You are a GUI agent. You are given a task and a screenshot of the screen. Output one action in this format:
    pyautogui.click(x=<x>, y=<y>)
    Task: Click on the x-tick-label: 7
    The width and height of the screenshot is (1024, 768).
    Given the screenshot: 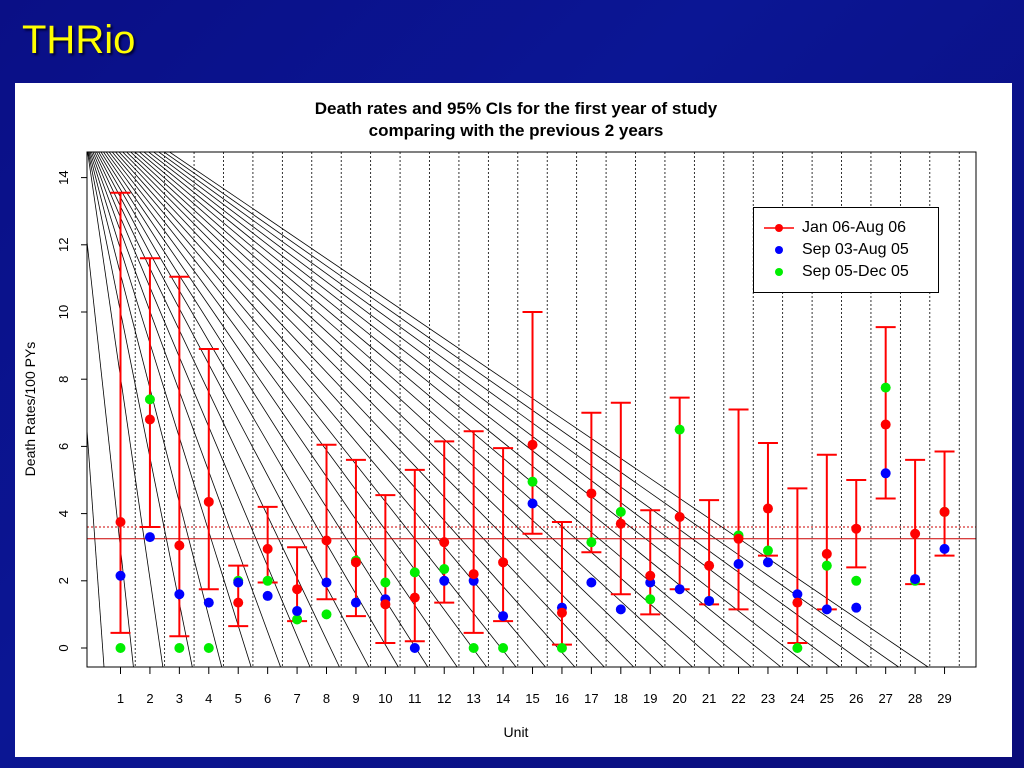 What is the action you would take?
    pyautogui.click(x=296, y=698)
    